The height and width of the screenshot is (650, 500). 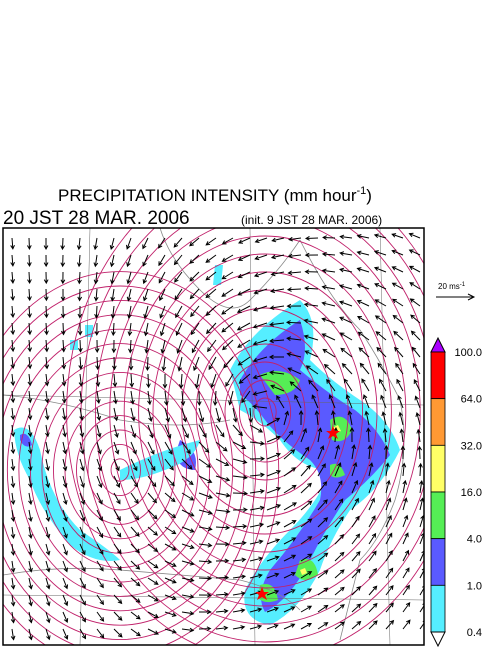 I want to click on contour, so click(x=265, y=412).